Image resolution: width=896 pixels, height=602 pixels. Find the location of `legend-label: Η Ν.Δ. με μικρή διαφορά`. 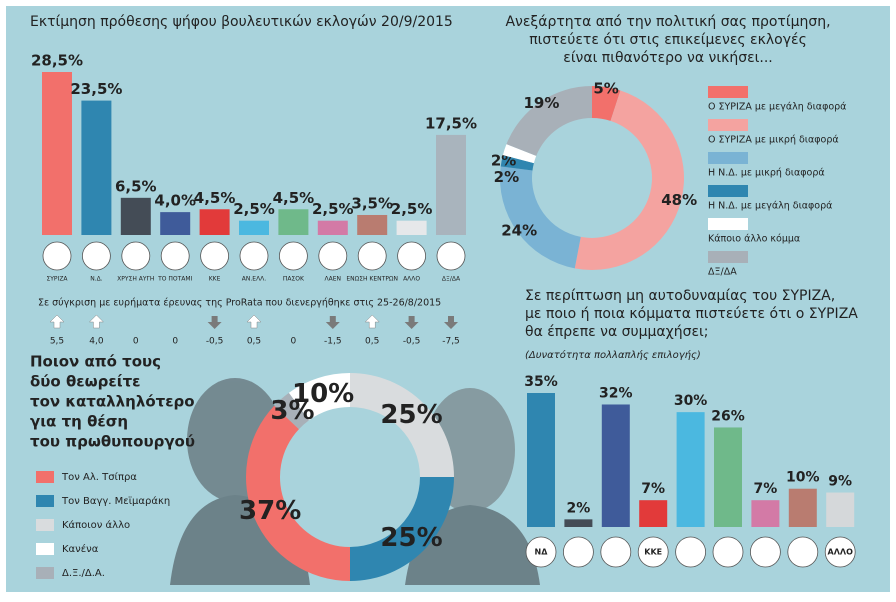

legend-label: Η Ν.Δ. με μικρή διαφορά is located at coordinates (766, 173).